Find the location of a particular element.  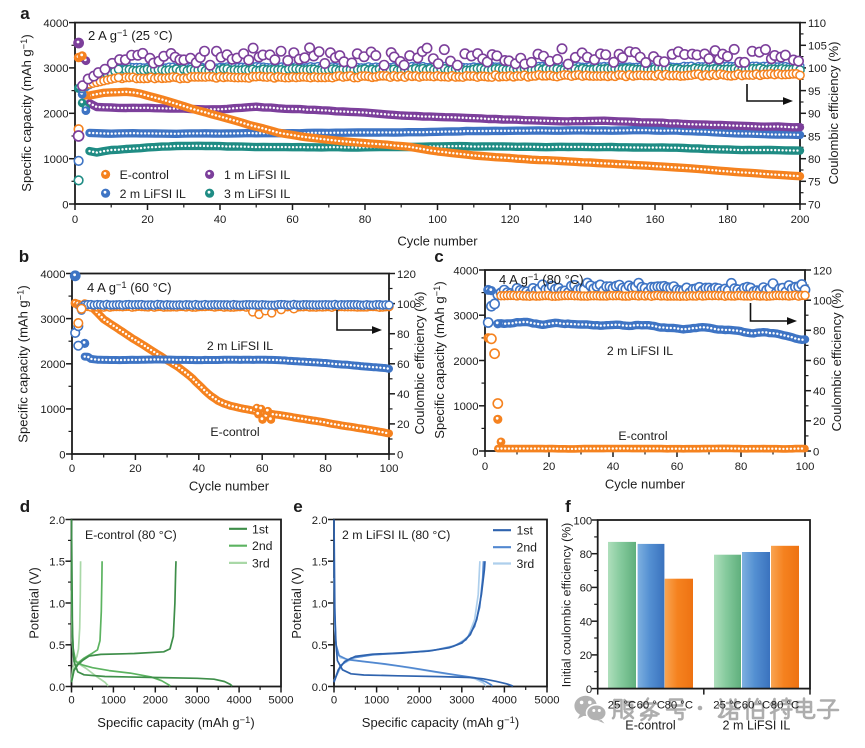

svg-text: 180 is located at coordinates (727, 220).